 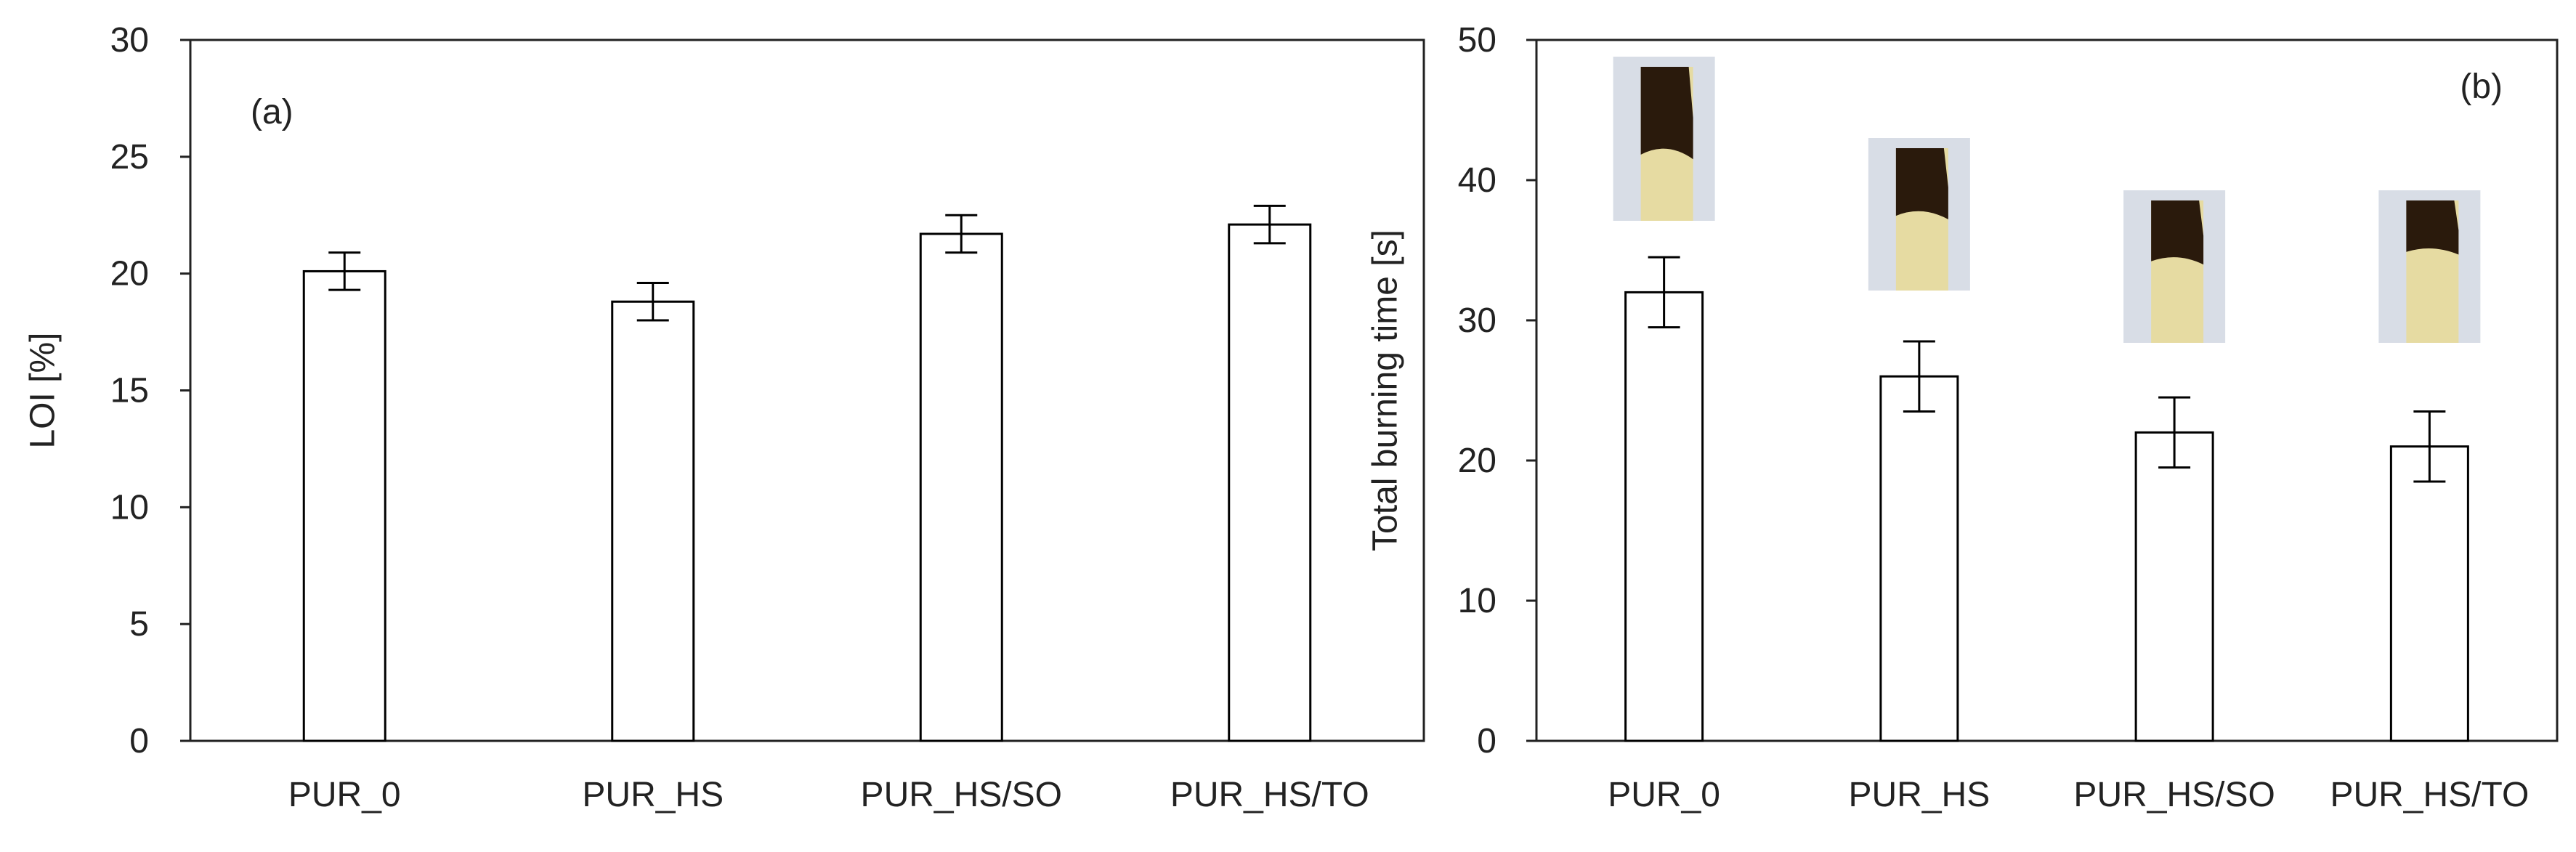 I want to click on y-tick-label: 5, so click(x=139, y=624).